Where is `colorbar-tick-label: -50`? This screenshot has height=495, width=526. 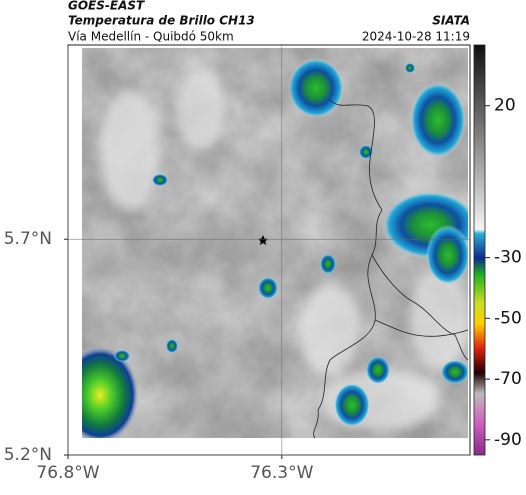
colorbar-tick-label: -50 is located at coordinates (508, 318).